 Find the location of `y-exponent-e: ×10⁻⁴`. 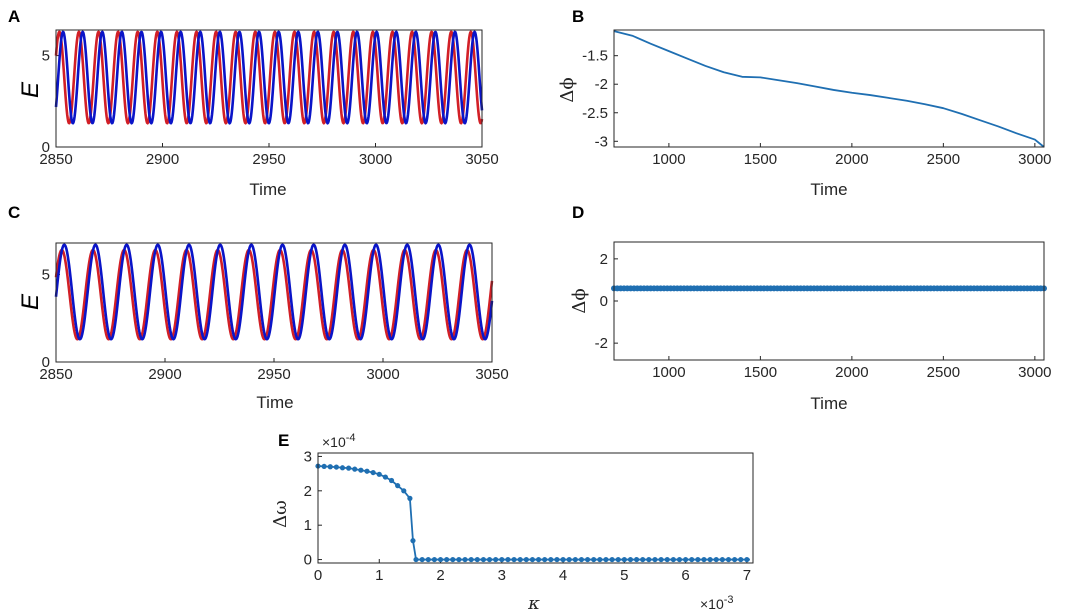

y-exponent-e: ×10⁻⁴ is located at coordinates (339, 441).